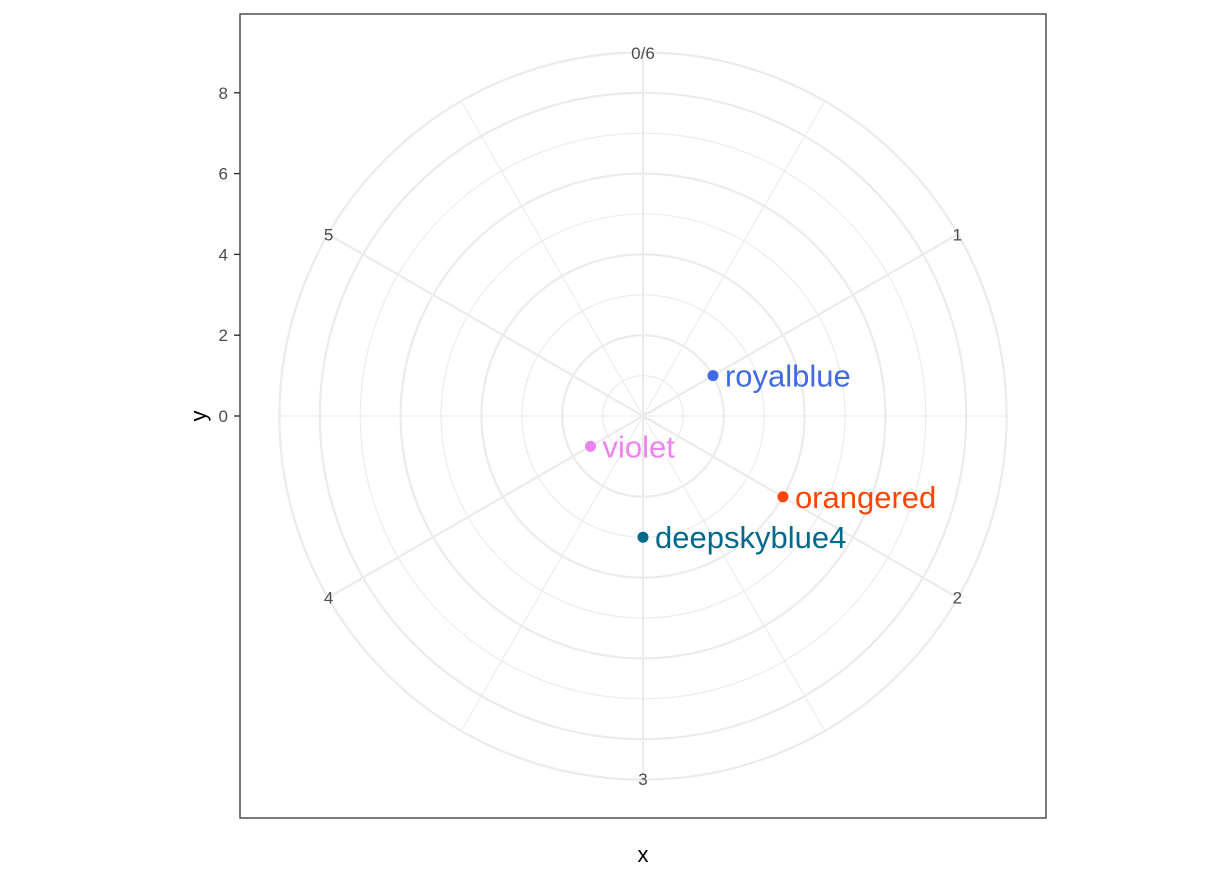 The height and width of the screenshot is (880, 1232). What do you see at coordinates (223, 93) in the screenshot?
I see `y-tick-label: 8` at bounding box center [223, 93].